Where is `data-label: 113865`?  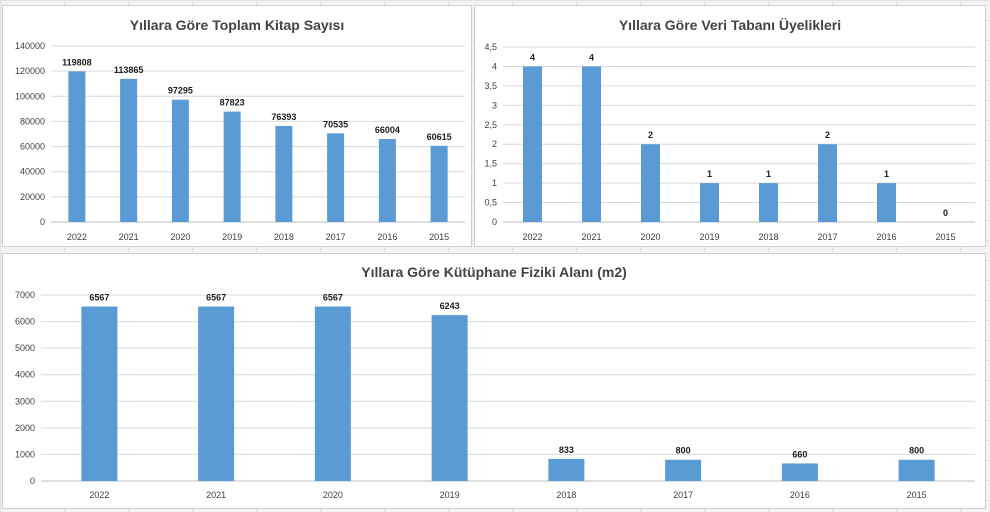 data-label: 113865 is located at coordinates (129, 70).